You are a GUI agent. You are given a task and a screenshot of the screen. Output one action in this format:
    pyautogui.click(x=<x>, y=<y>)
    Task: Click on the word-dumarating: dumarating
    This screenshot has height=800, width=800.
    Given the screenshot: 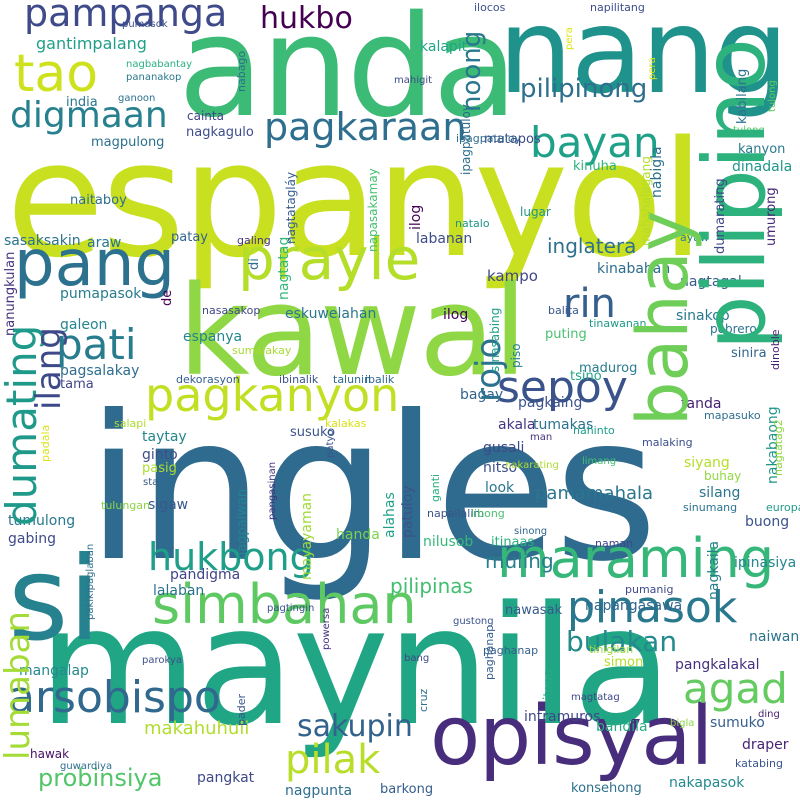 What is the action you would take?
    pyautogui.click(x=720, y=216)
    